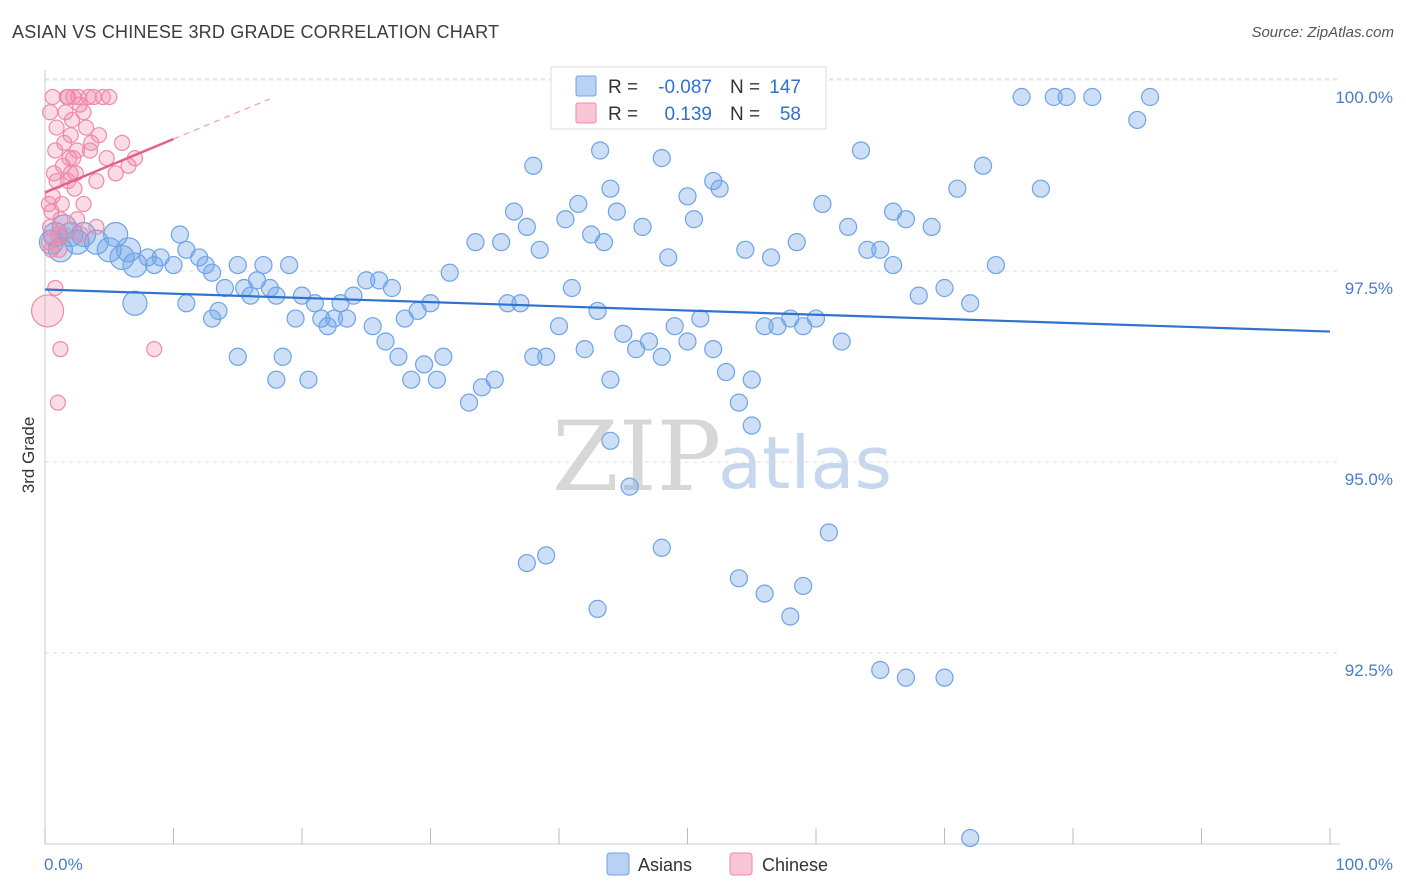 The width and height of the screenshot is (1406, 892). Describe the element at coordinates (805, 463) in the screenshot. I see `watermark-atlas: atlas` at that location.